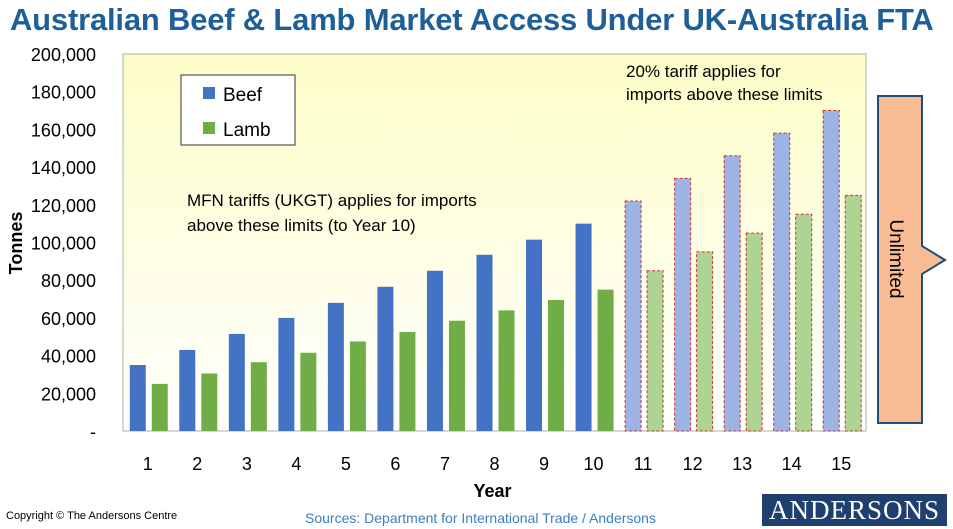  What do you see at coordinates (63, 93) in the screenshot?
I see `y-tick-label: 180,000` at bounding box center [63, 93].